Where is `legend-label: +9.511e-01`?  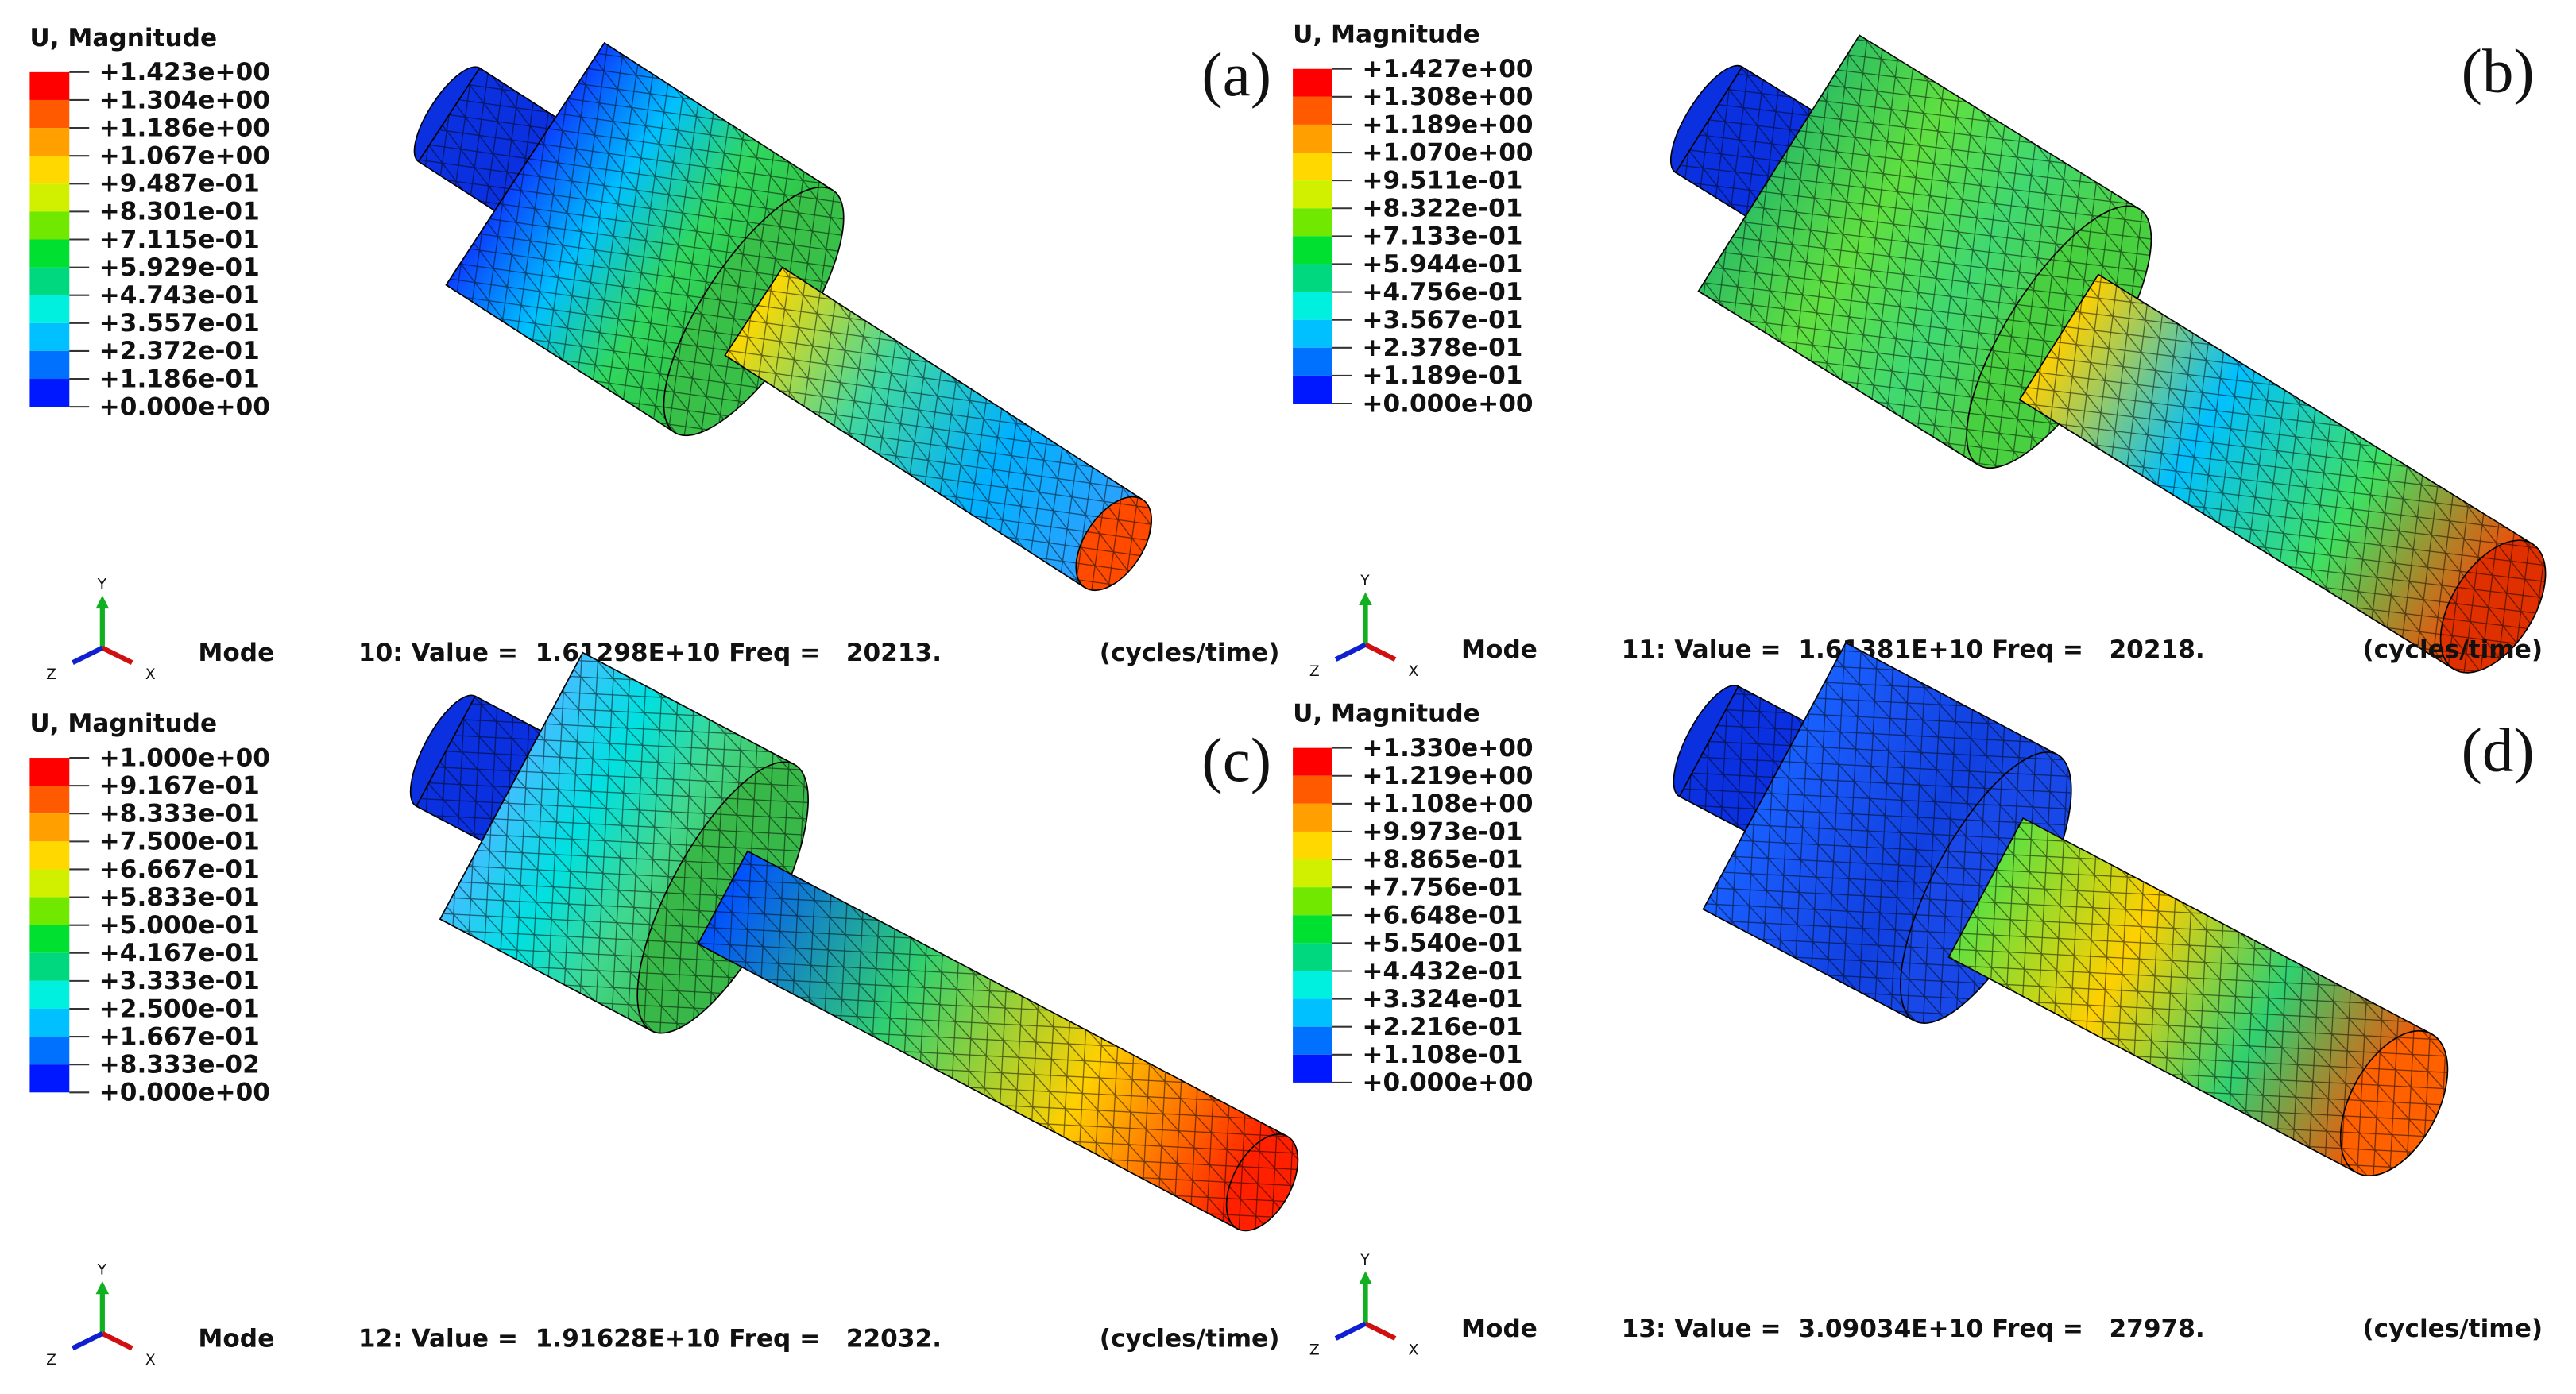
legend-label: +9.511e-01 is located at coordinates (1442, 181).